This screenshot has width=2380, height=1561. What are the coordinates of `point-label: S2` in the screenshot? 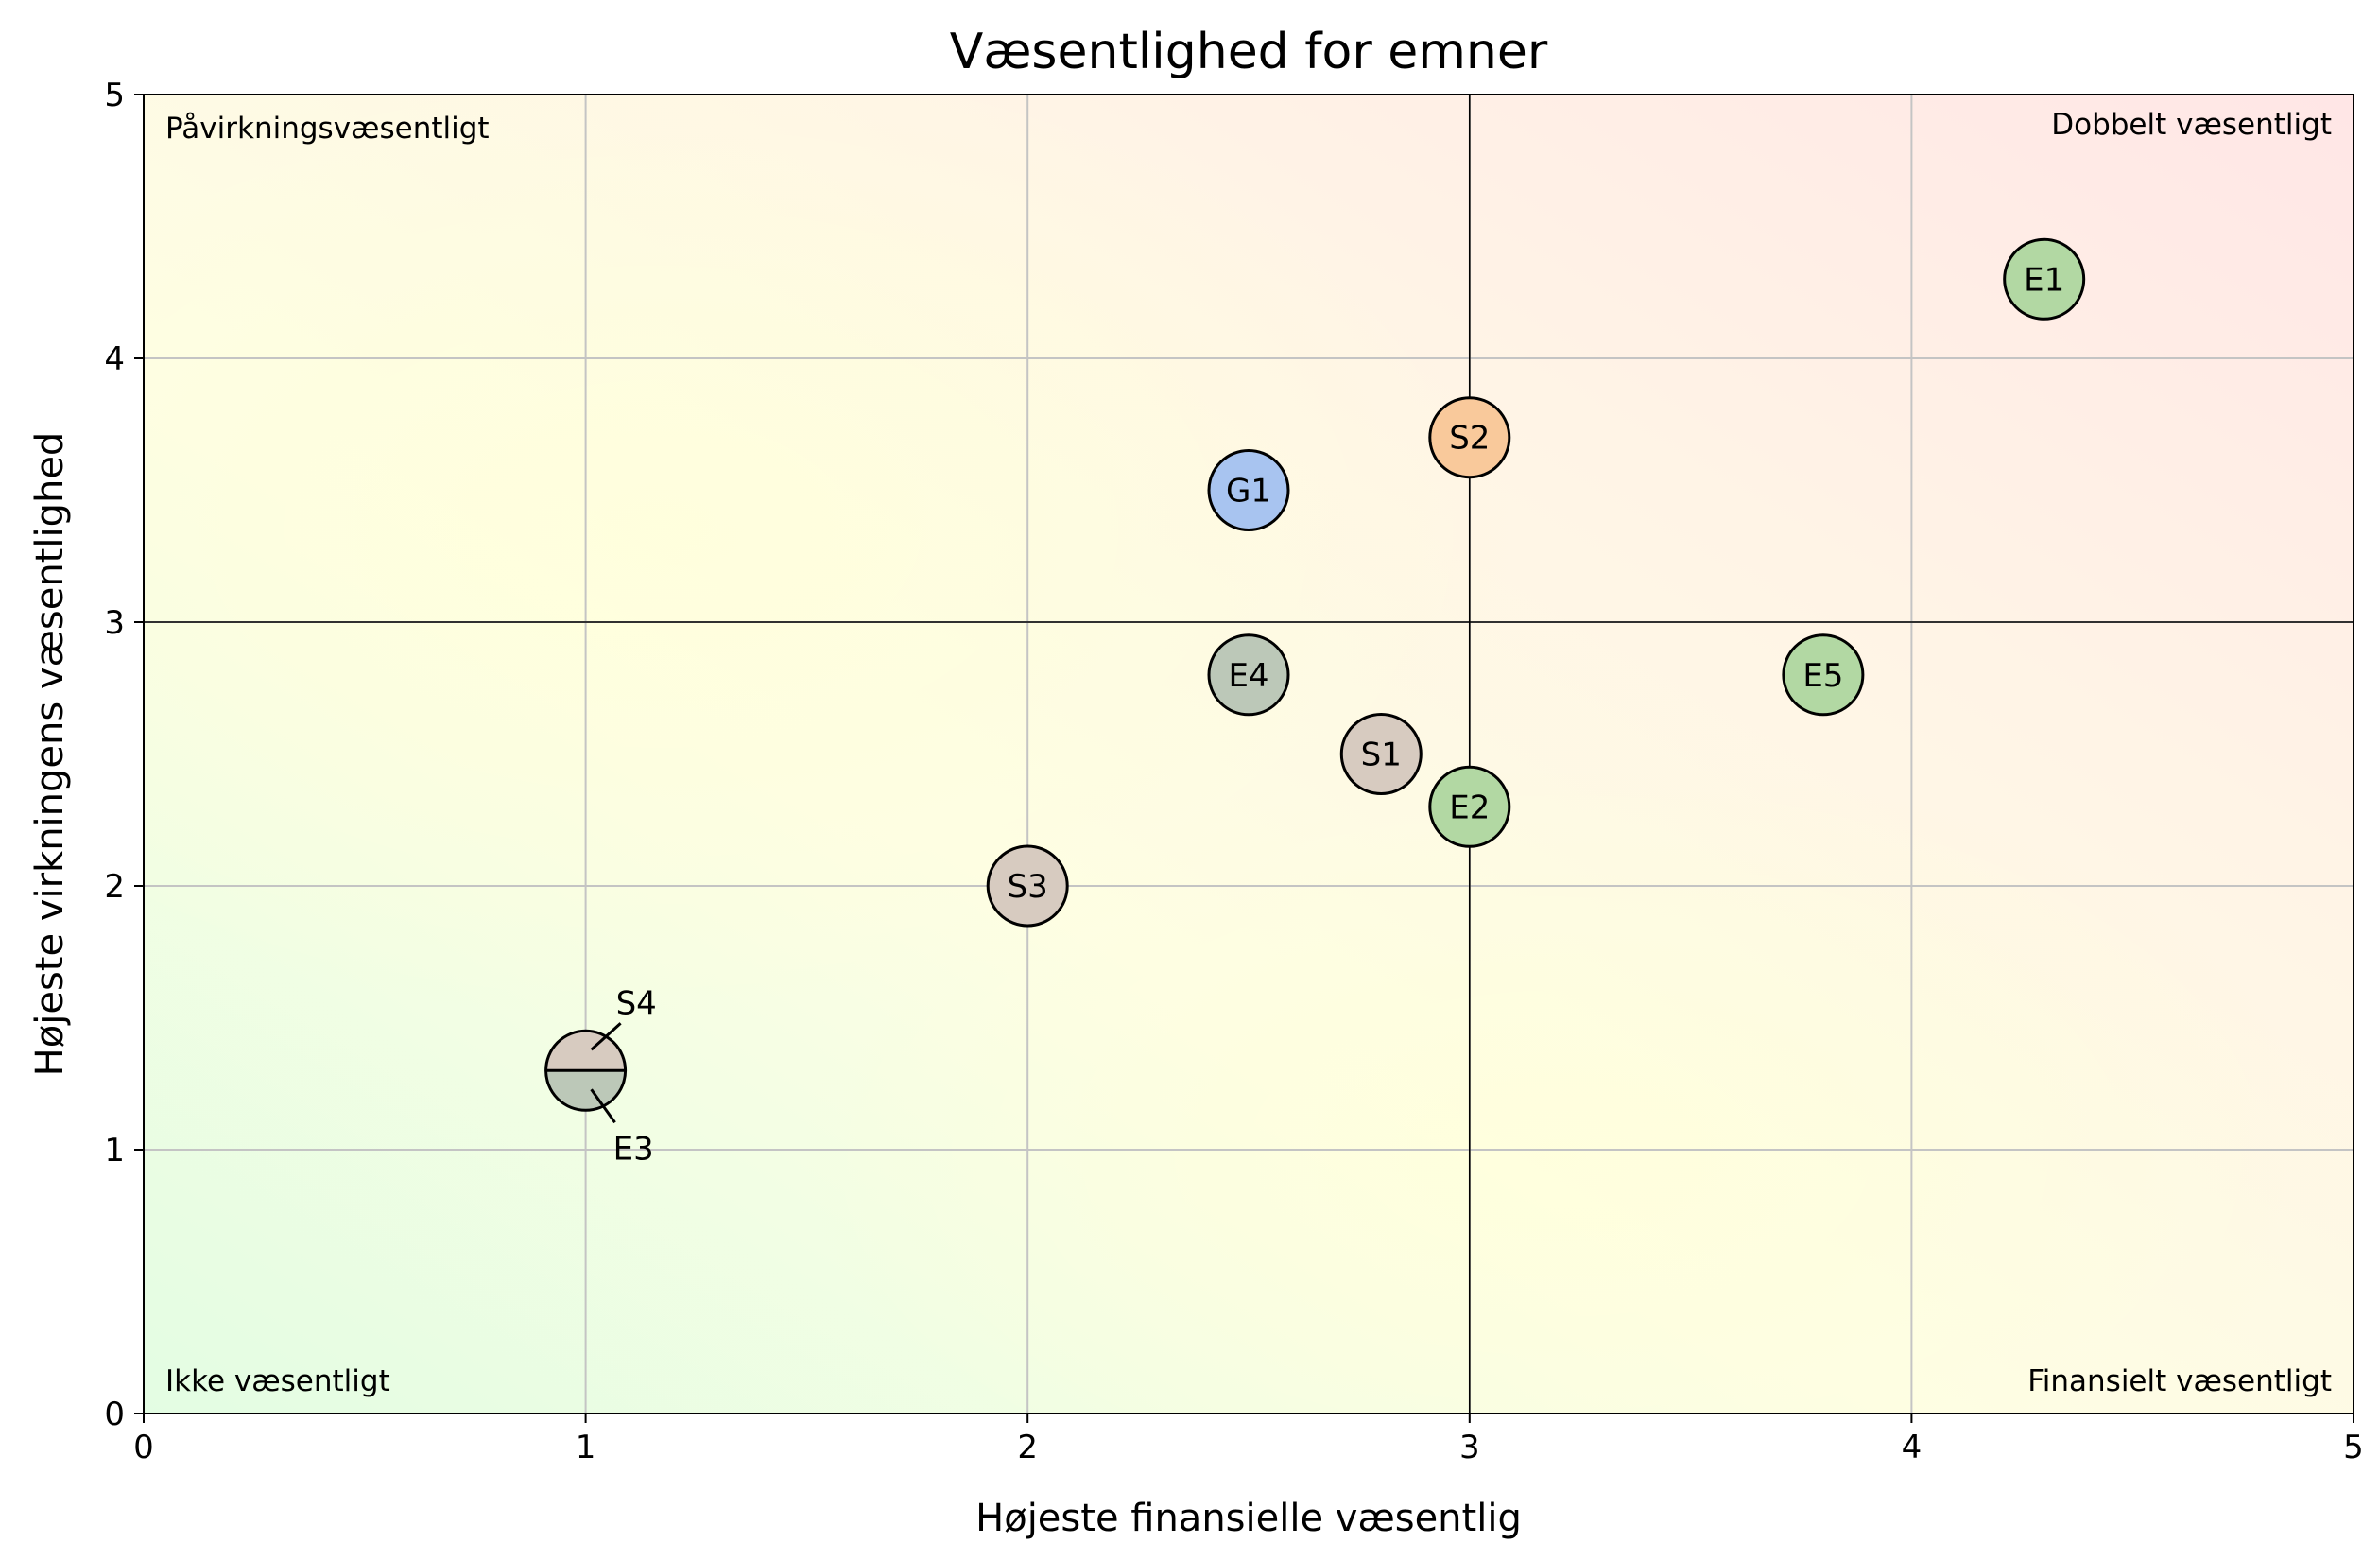 It's located at (1469, 439).